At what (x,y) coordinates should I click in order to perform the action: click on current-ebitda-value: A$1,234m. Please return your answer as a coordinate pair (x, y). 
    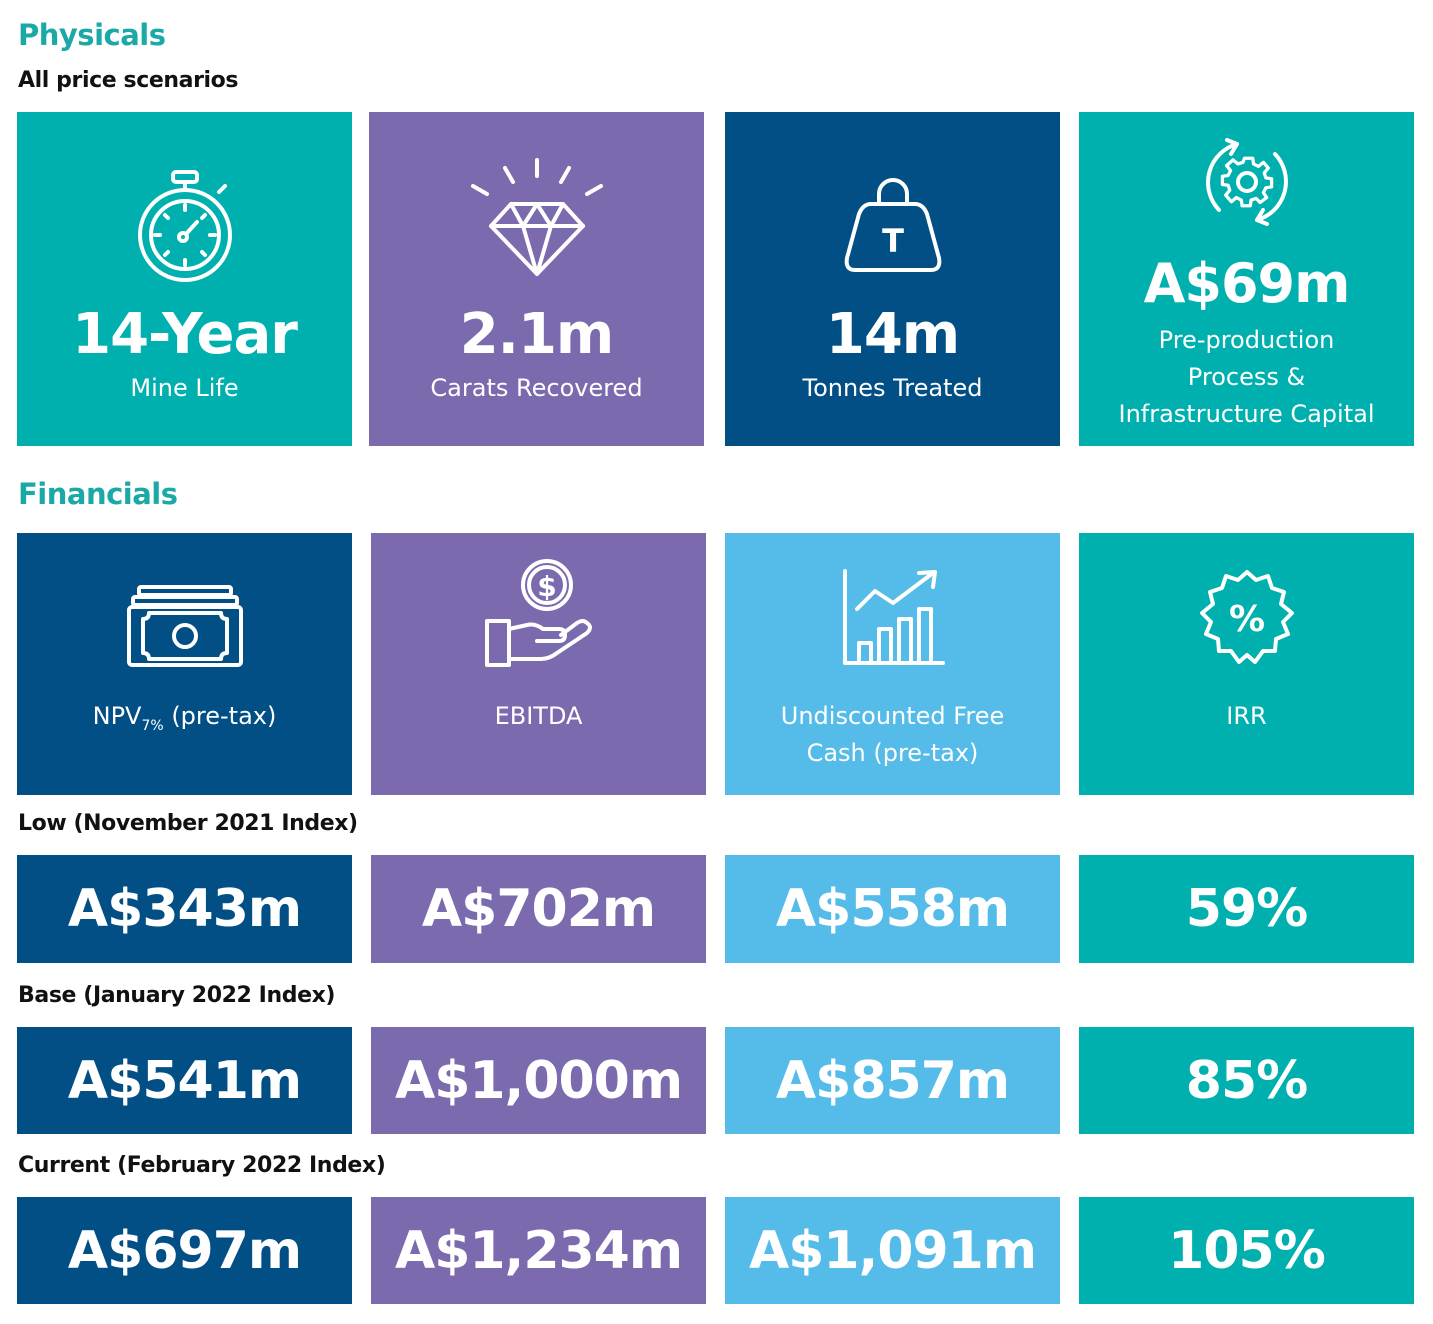
    Looking at the image, I should click on (538, 1250).